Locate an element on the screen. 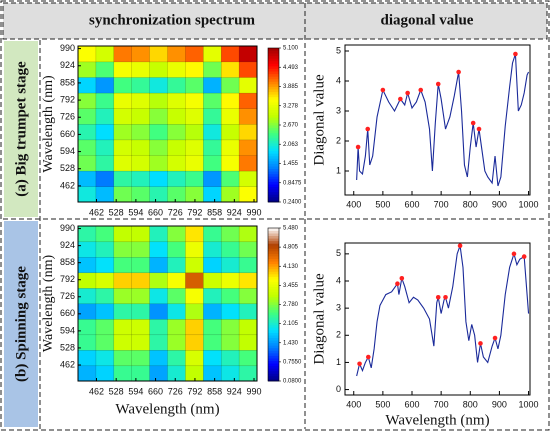 The image size is (550, 431). y-tick-label: 924 is located at coordinates (67, 65).